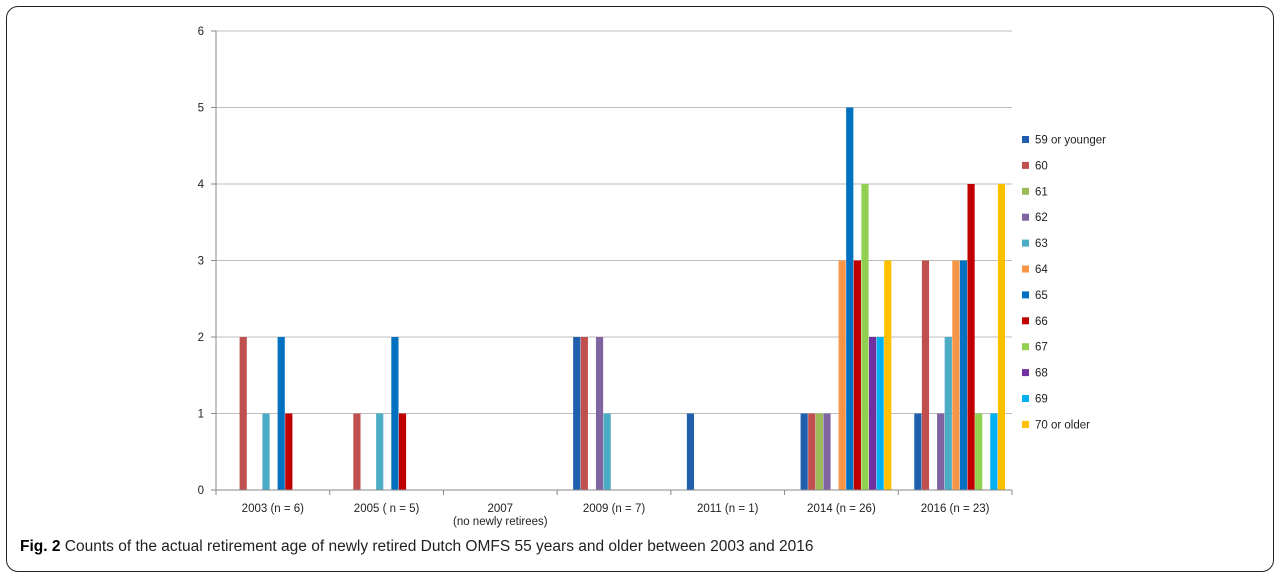 This screenshot has width=1281, height=578. What do you see at coordinates (1070, 141) in the screenshot?
I see `legend-label: 59 or younger` at bounding box center [1070, 141].